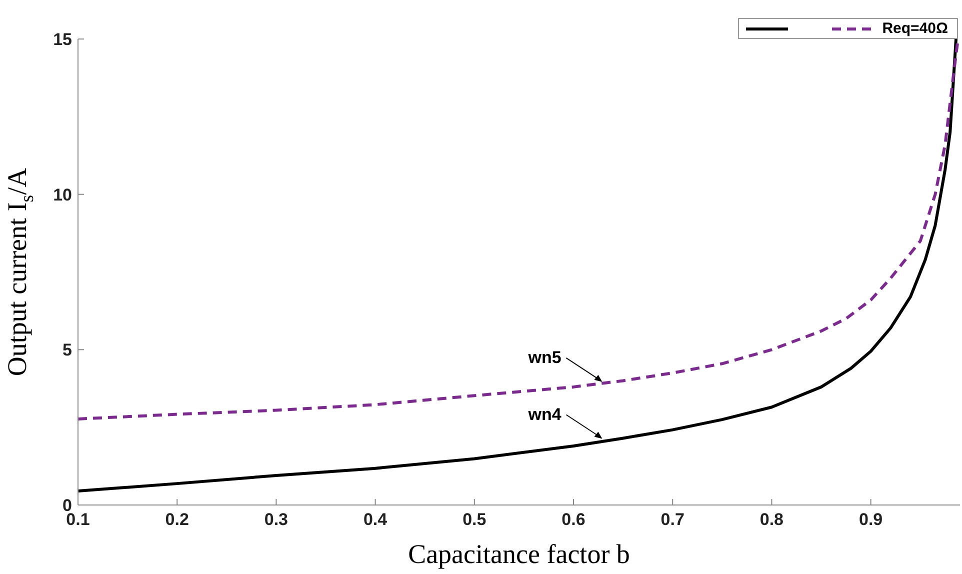 The height and width of the screenshot is (574, 962). I want to click on x-tick-label: 0.2, so click(177, 520).